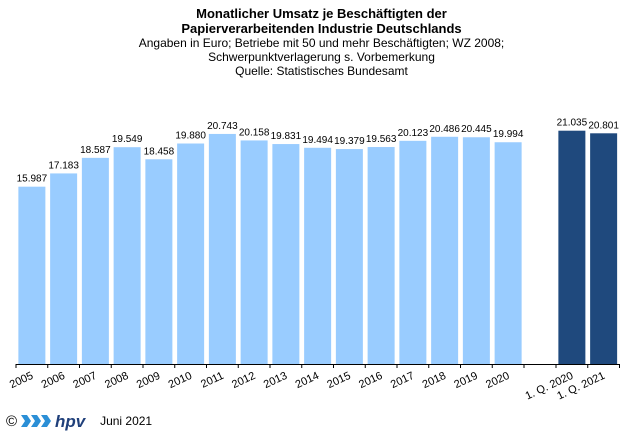  Describe the element at coordinates (32, 179) in the screenshot. I see `bar-value-label: 15.987` at that location.